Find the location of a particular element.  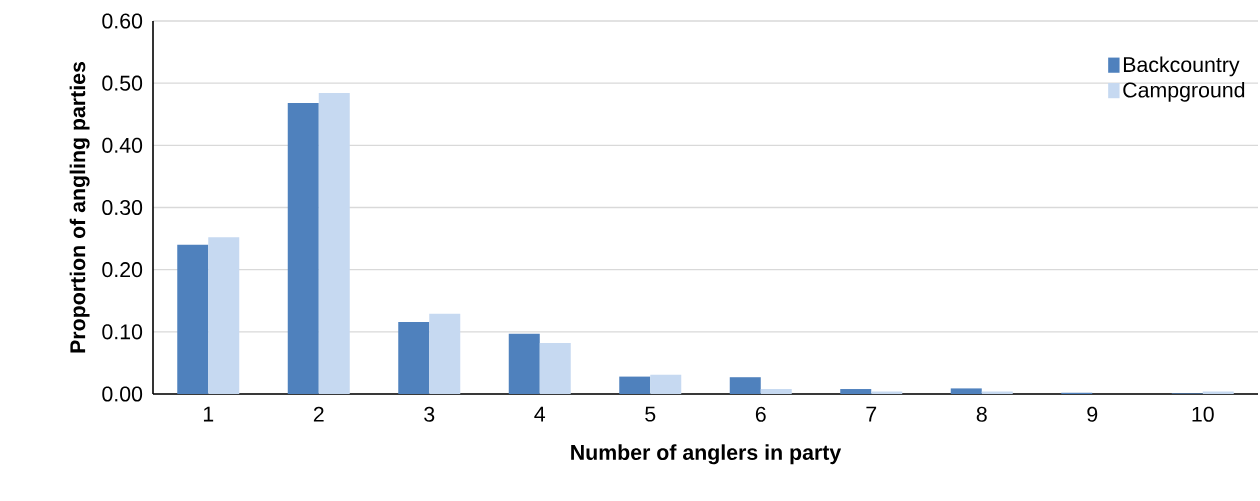

y-tick-label: 0.50 is located at coordinates (122, 83).